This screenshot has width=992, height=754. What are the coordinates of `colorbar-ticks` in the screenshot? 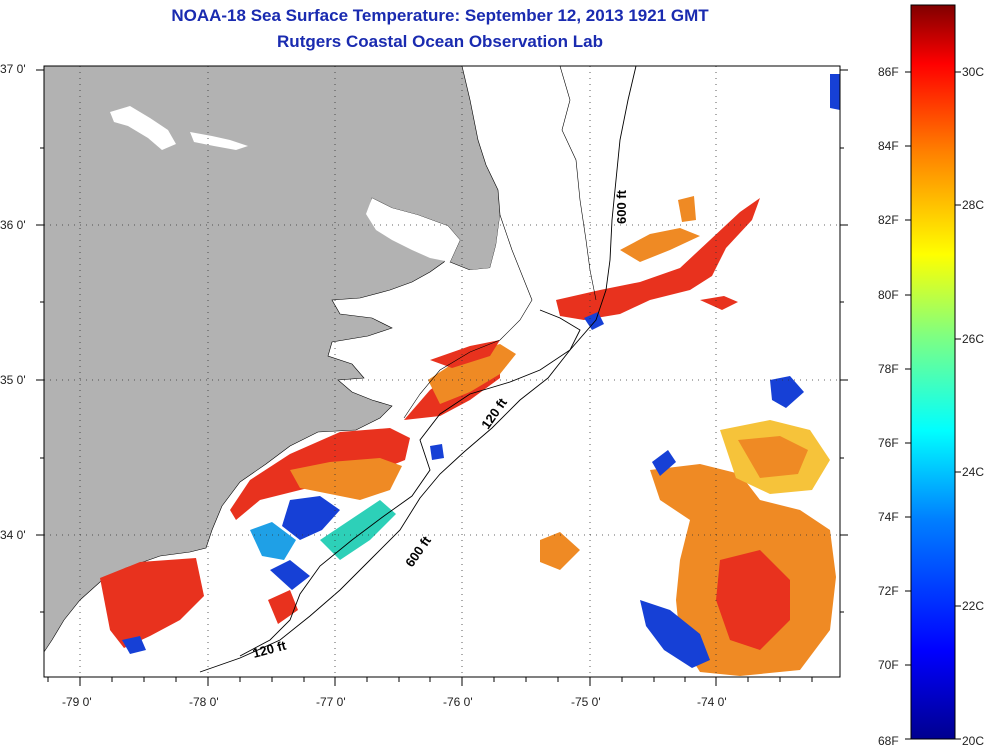 It's located at (933, 405).